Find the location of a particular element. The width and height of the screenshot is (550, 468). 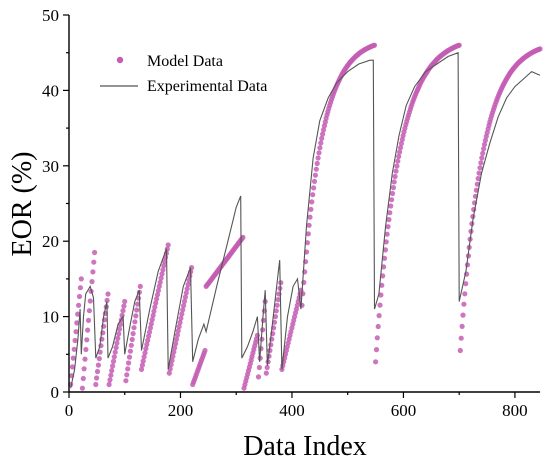

x-tick-label: 200 is located at coordinates (181, 410).